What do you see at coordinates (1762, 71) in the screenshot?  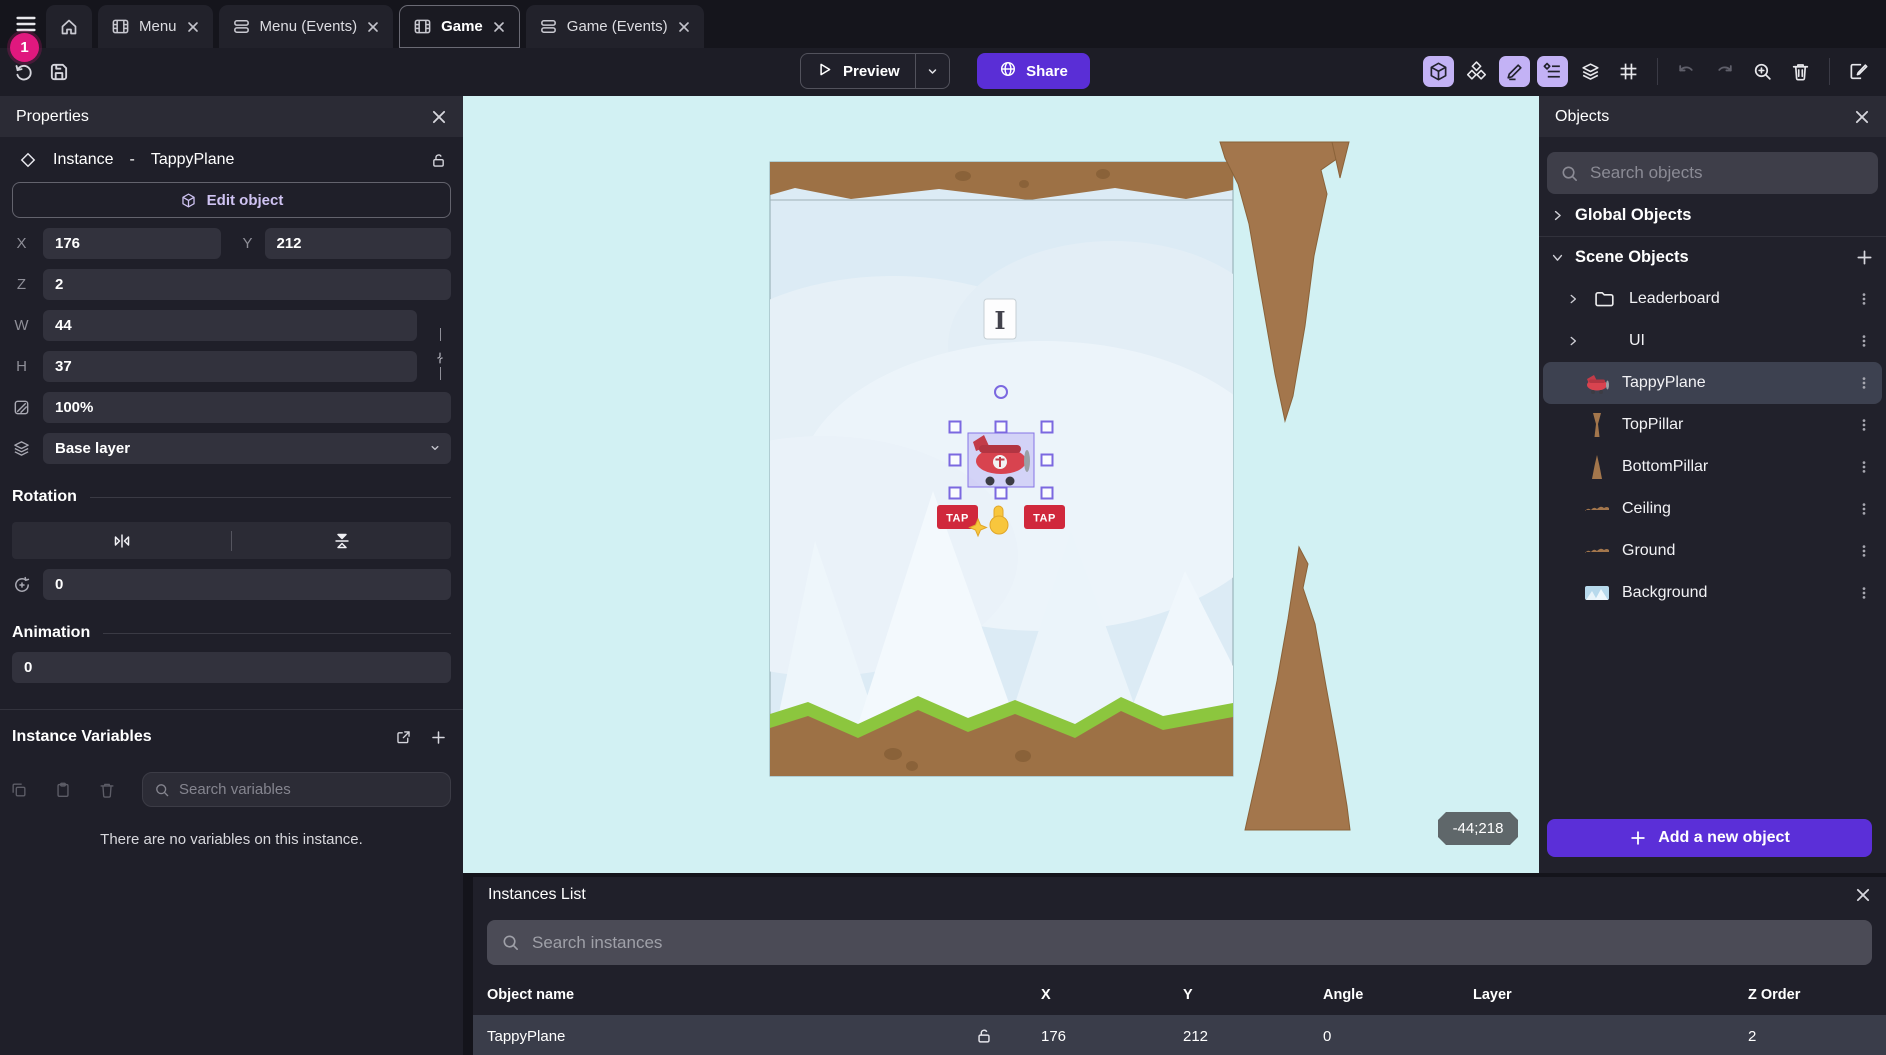 I see `zoom-in-icon` at bounding box center [1762, 71].